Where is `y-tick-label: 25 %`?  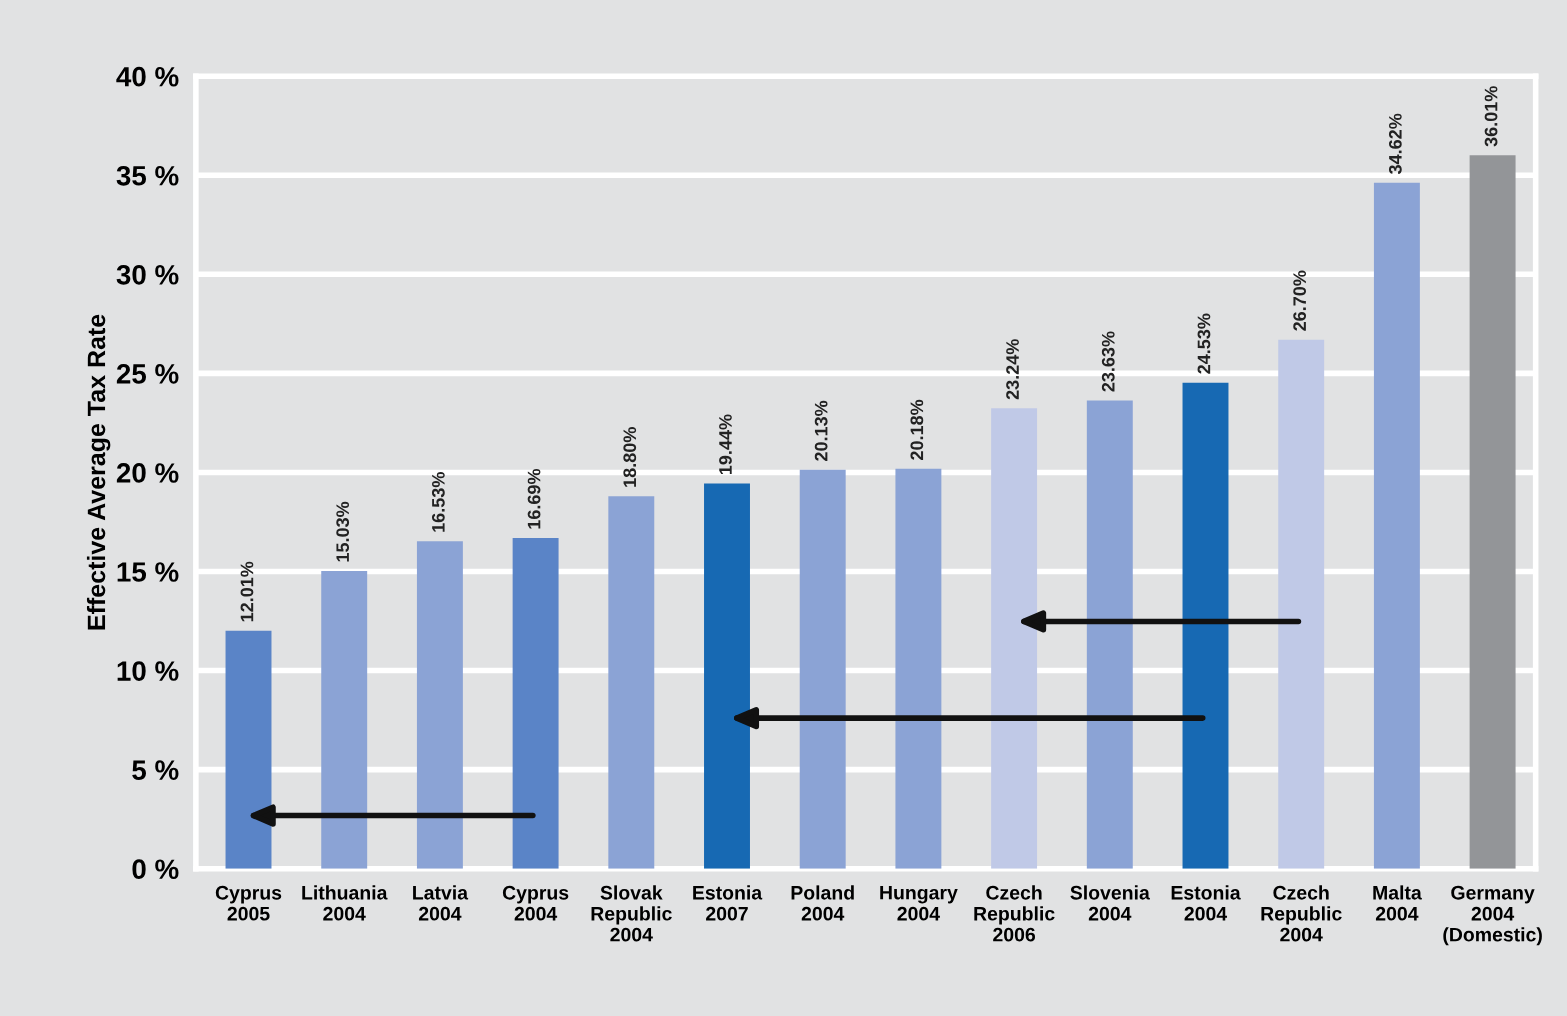 y-tick-label: 25 % is located at coordinates (147, 374).